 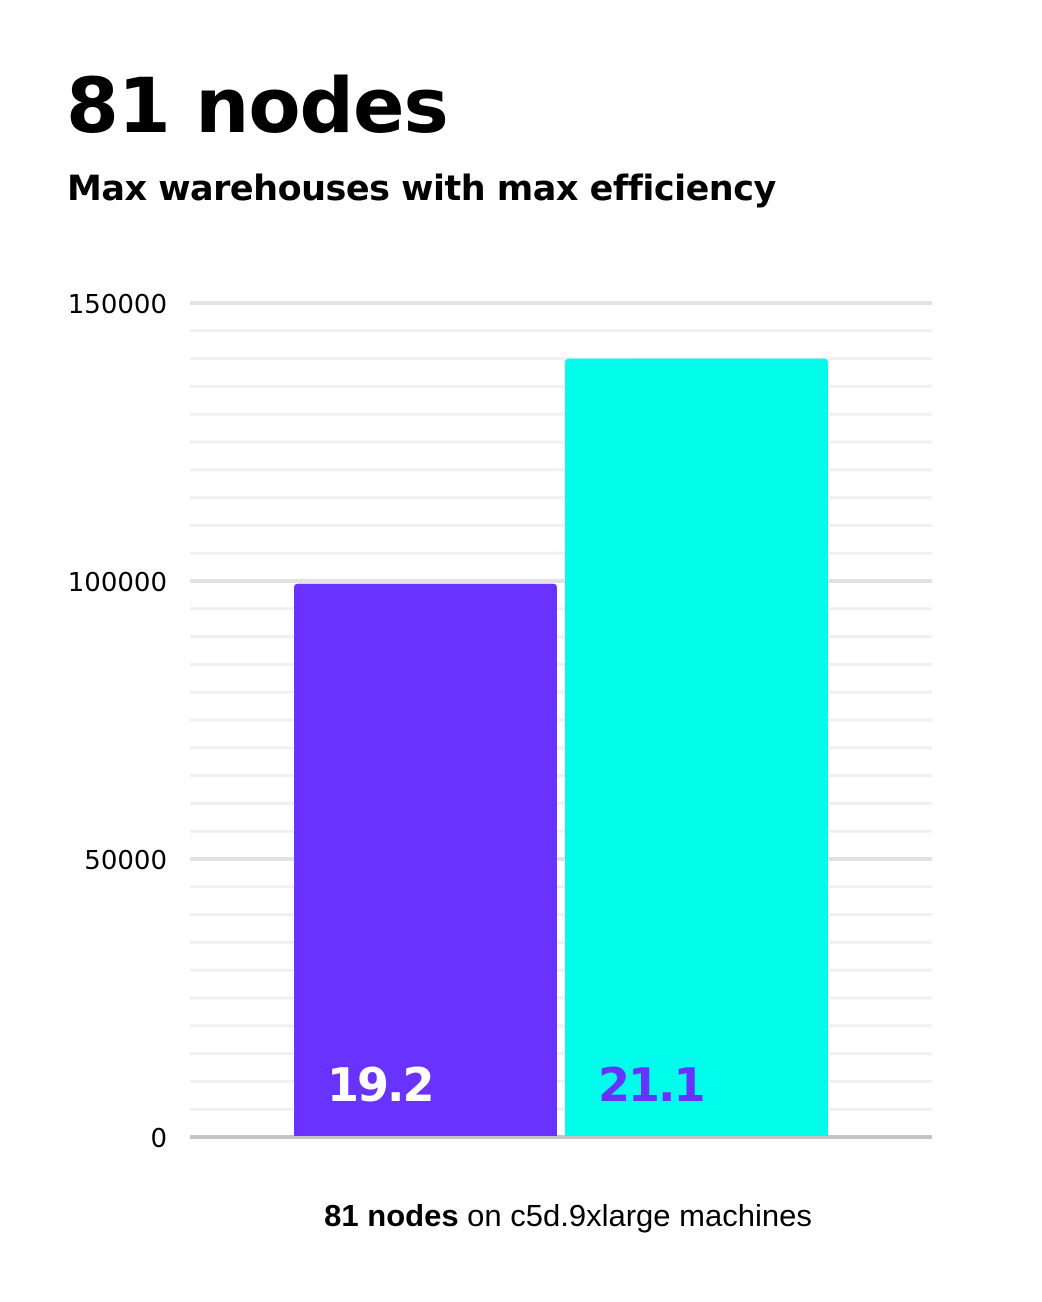 I want to click on bar-data-label: 21.1, so click(x=651, y=1085).